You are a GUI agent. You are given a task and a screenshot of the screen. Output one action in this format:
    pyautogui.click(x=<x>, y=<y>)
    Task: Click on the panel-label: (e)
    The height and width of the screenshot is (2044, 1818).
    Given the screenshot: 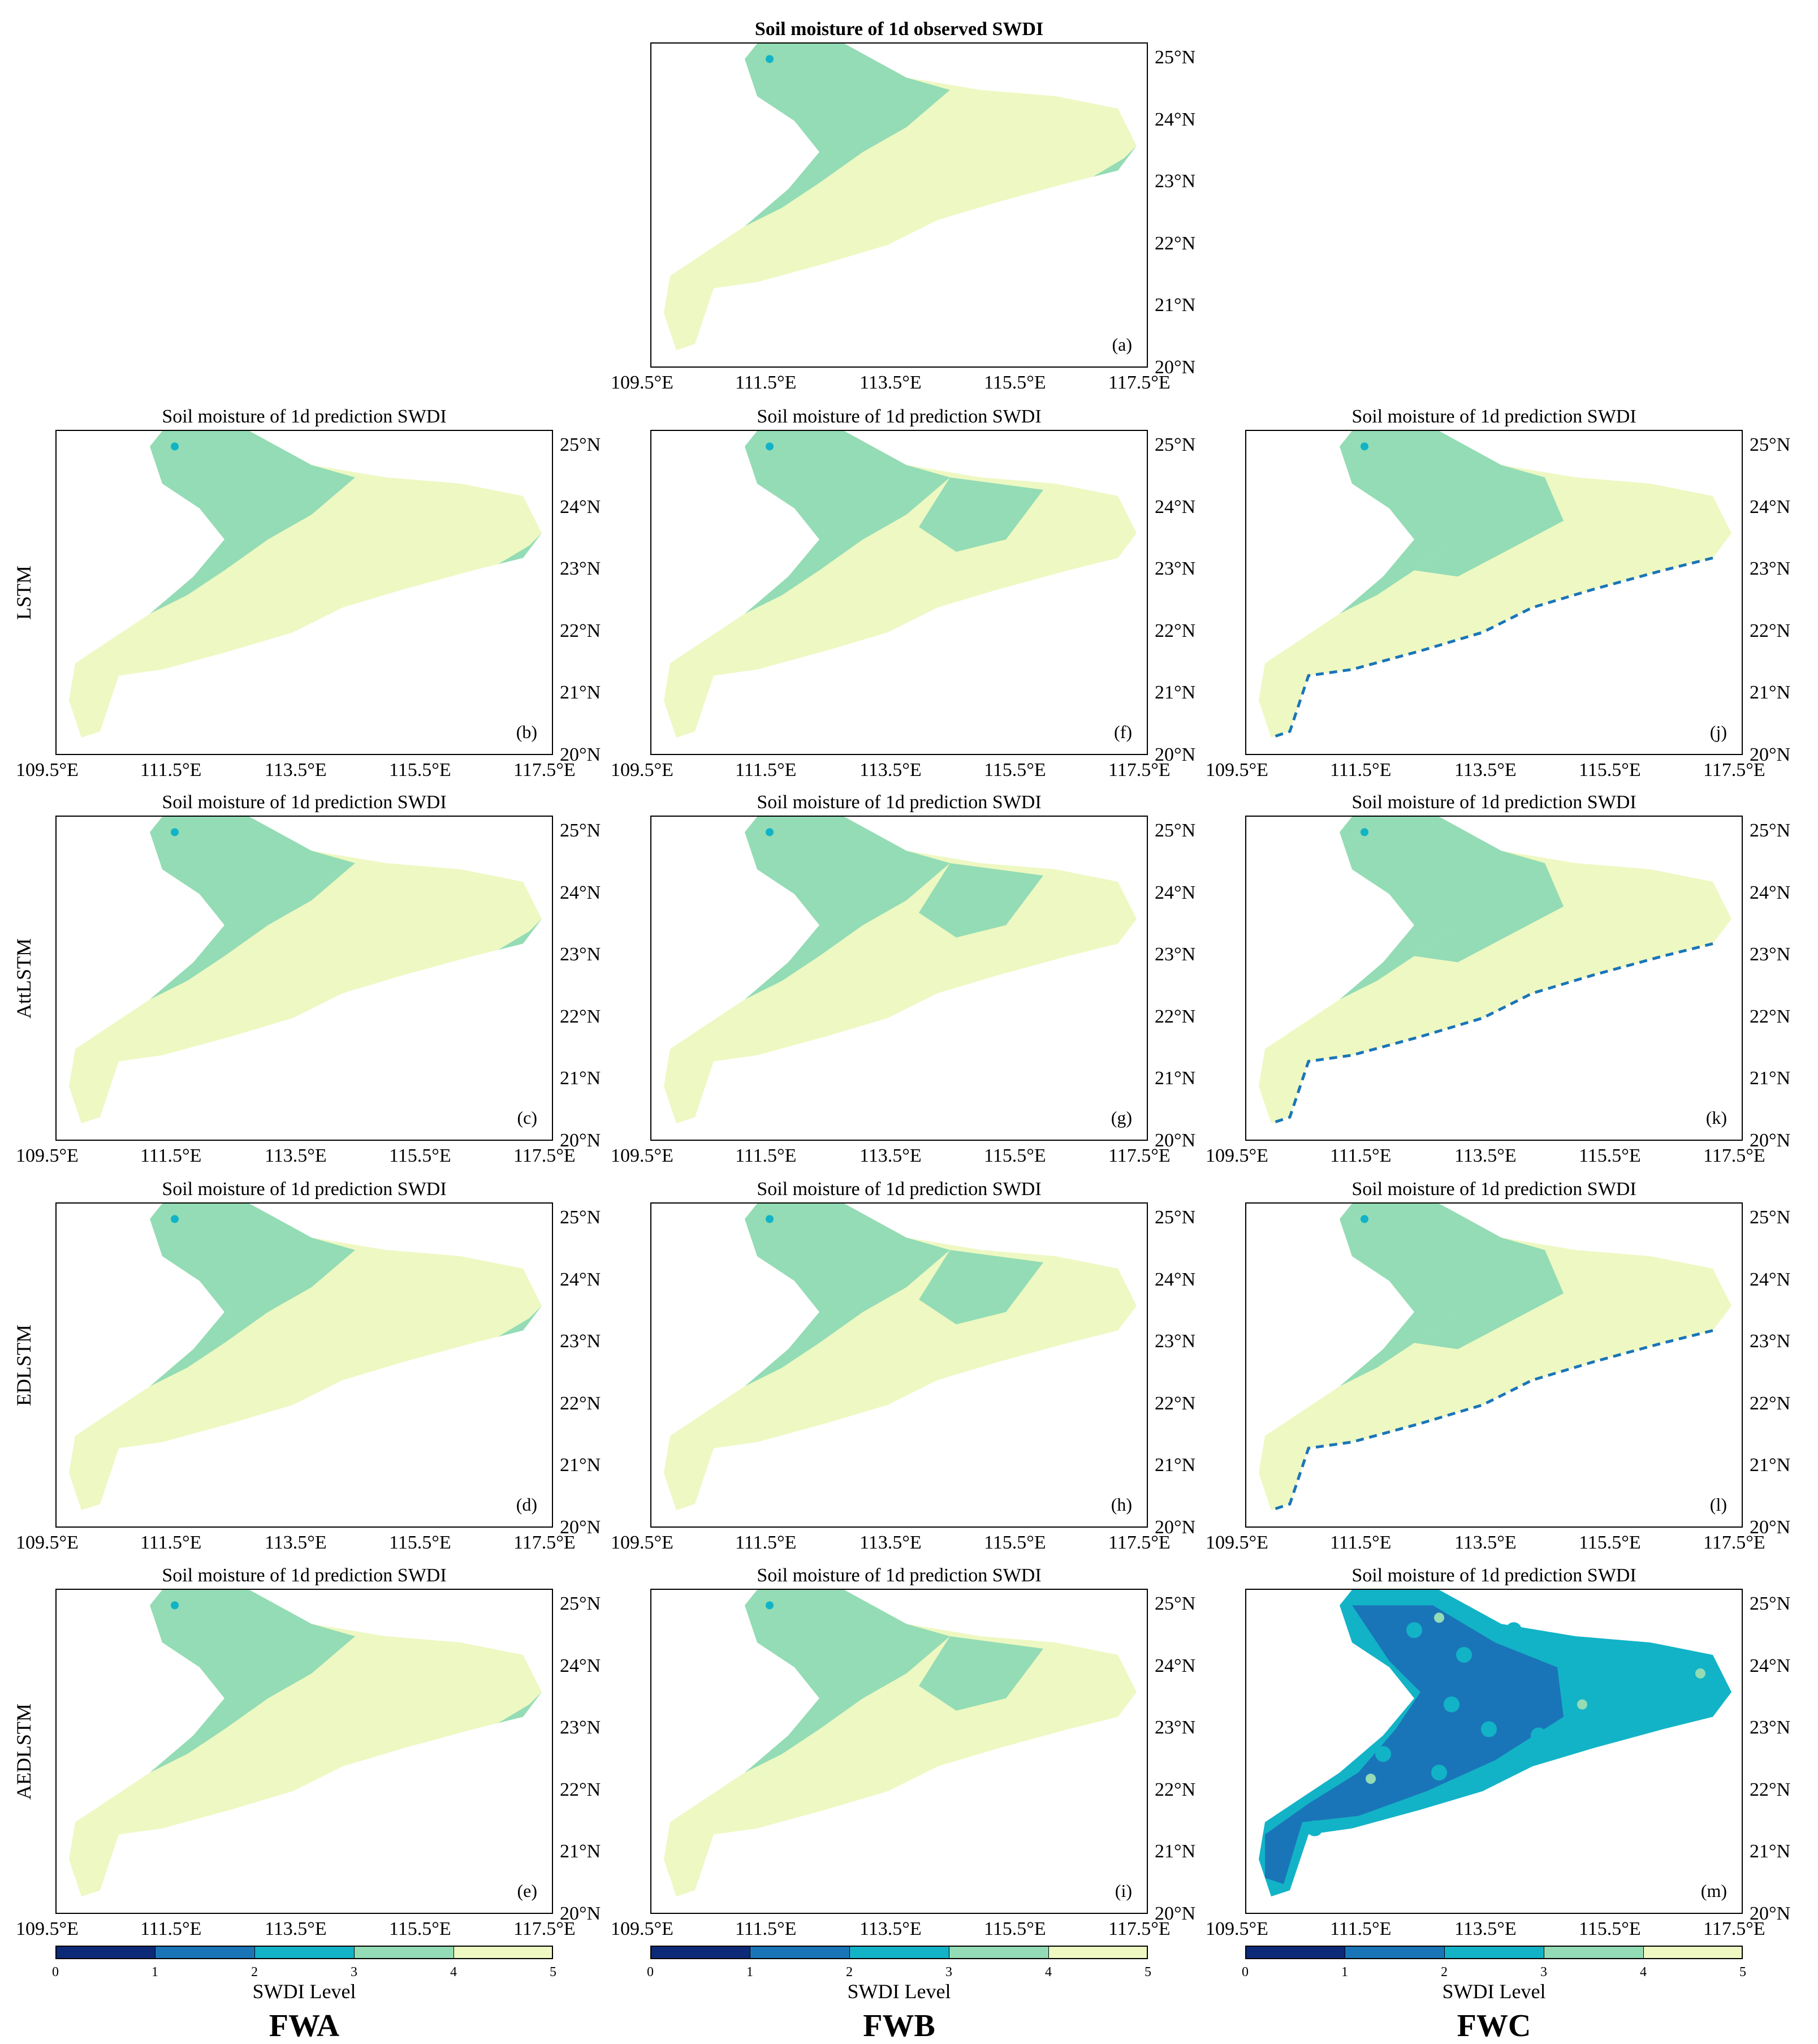 What is the action you would take?
    pyautogui.click(x=527, y=1891)
    